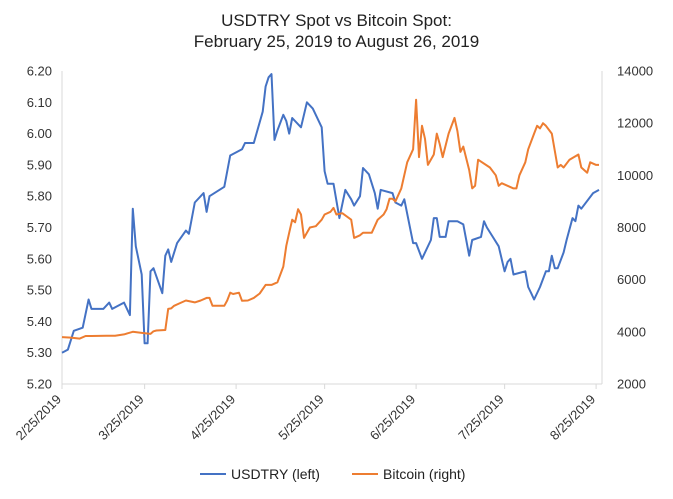 The height and width of the screenshot is (499, 673). Describe the element at coordinates (39, 196) in the screenshot. I see `left-axis-tick-label: 5.80` at that location.